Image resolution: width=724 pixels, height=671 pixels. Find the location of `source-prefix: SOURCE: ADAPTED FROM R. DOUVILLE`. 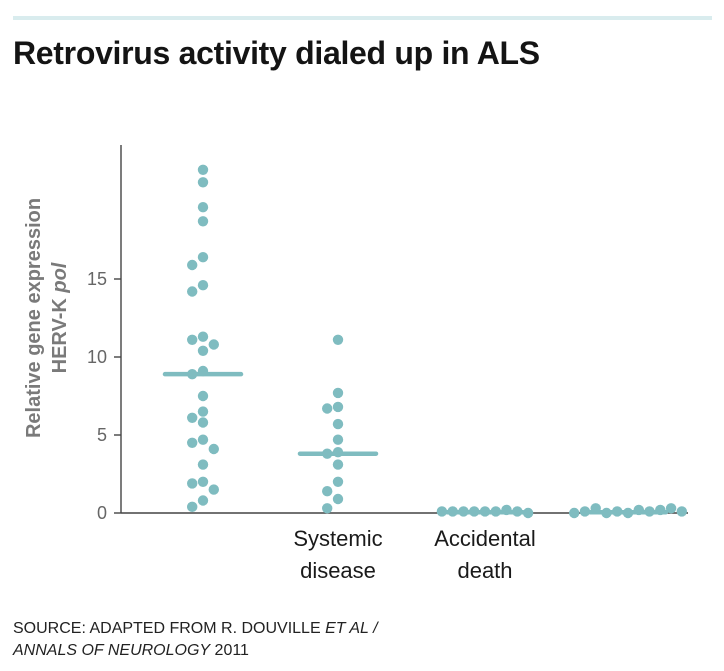

source-prefix: SOURCE: ADAPTED FROM R. DOUVILLE is located at coordinates (169, 628).